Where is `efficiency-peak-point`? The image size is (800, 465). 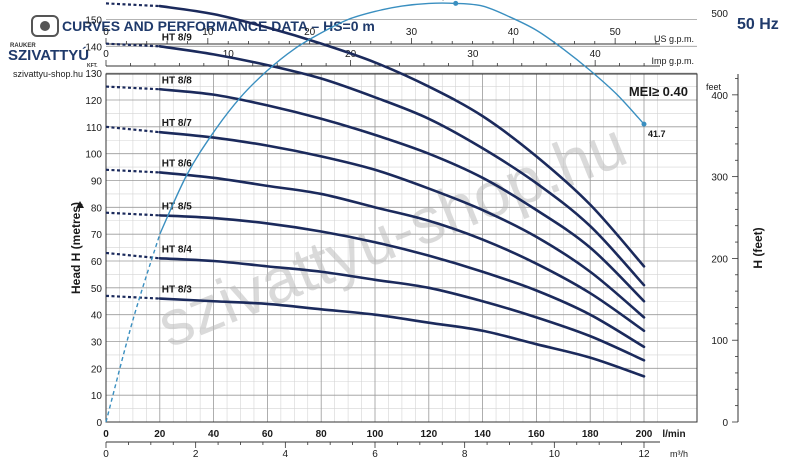 efficiency-peak-point is located at coordinates (455, 3).